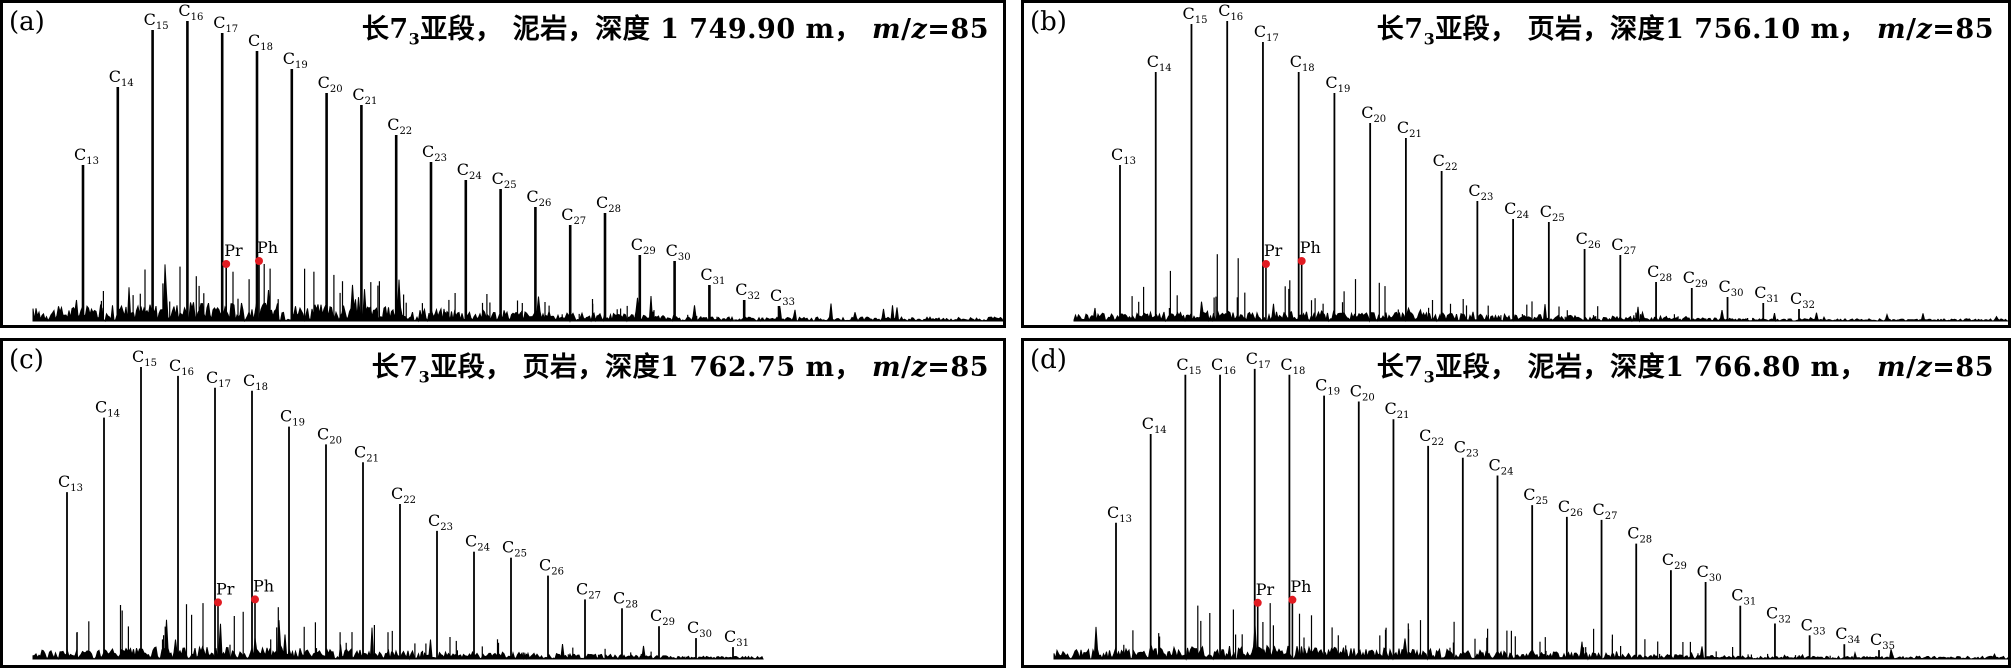  I want to click on peak-label-c35: C35, so click(1882, 641).